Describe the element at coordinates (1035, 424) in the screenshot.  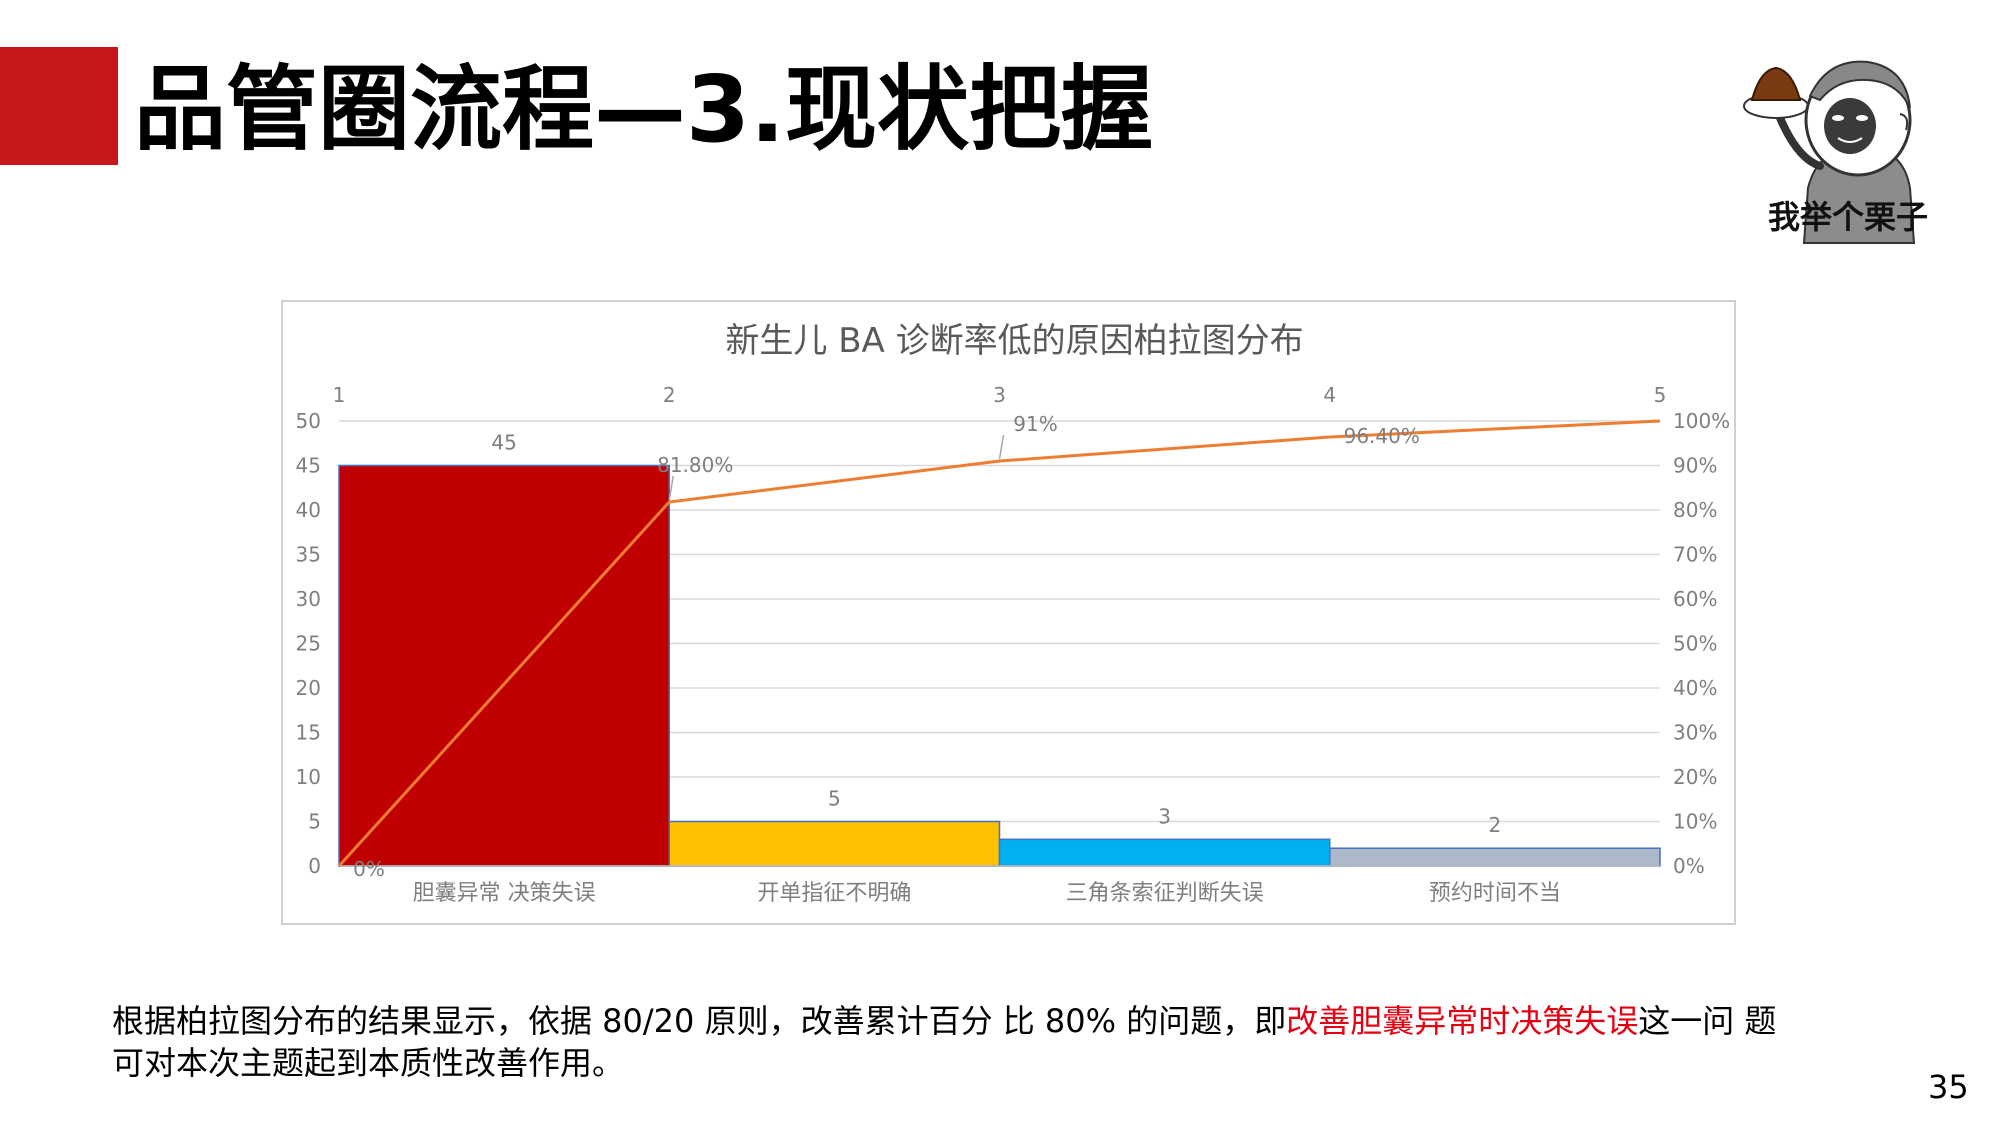
I see `cumulative-label: 91%` at that location.